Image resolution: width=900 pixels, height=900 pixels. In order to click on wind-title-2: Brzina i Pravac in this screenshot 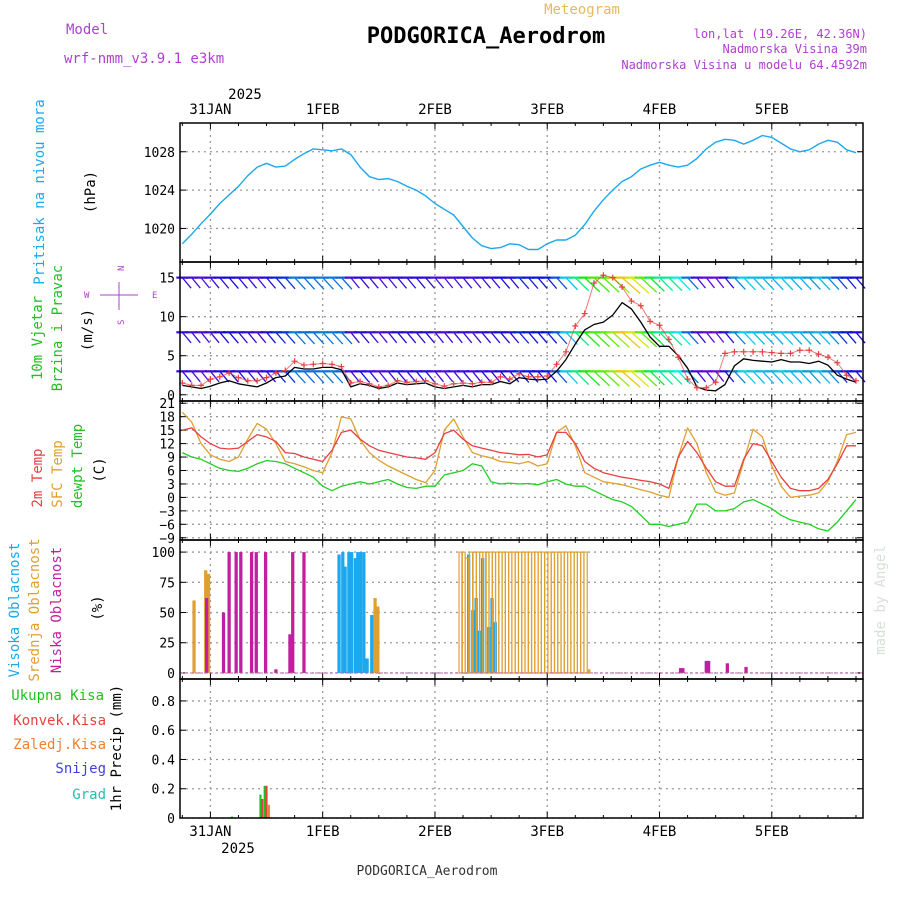, I will do `click(58, 328)`.